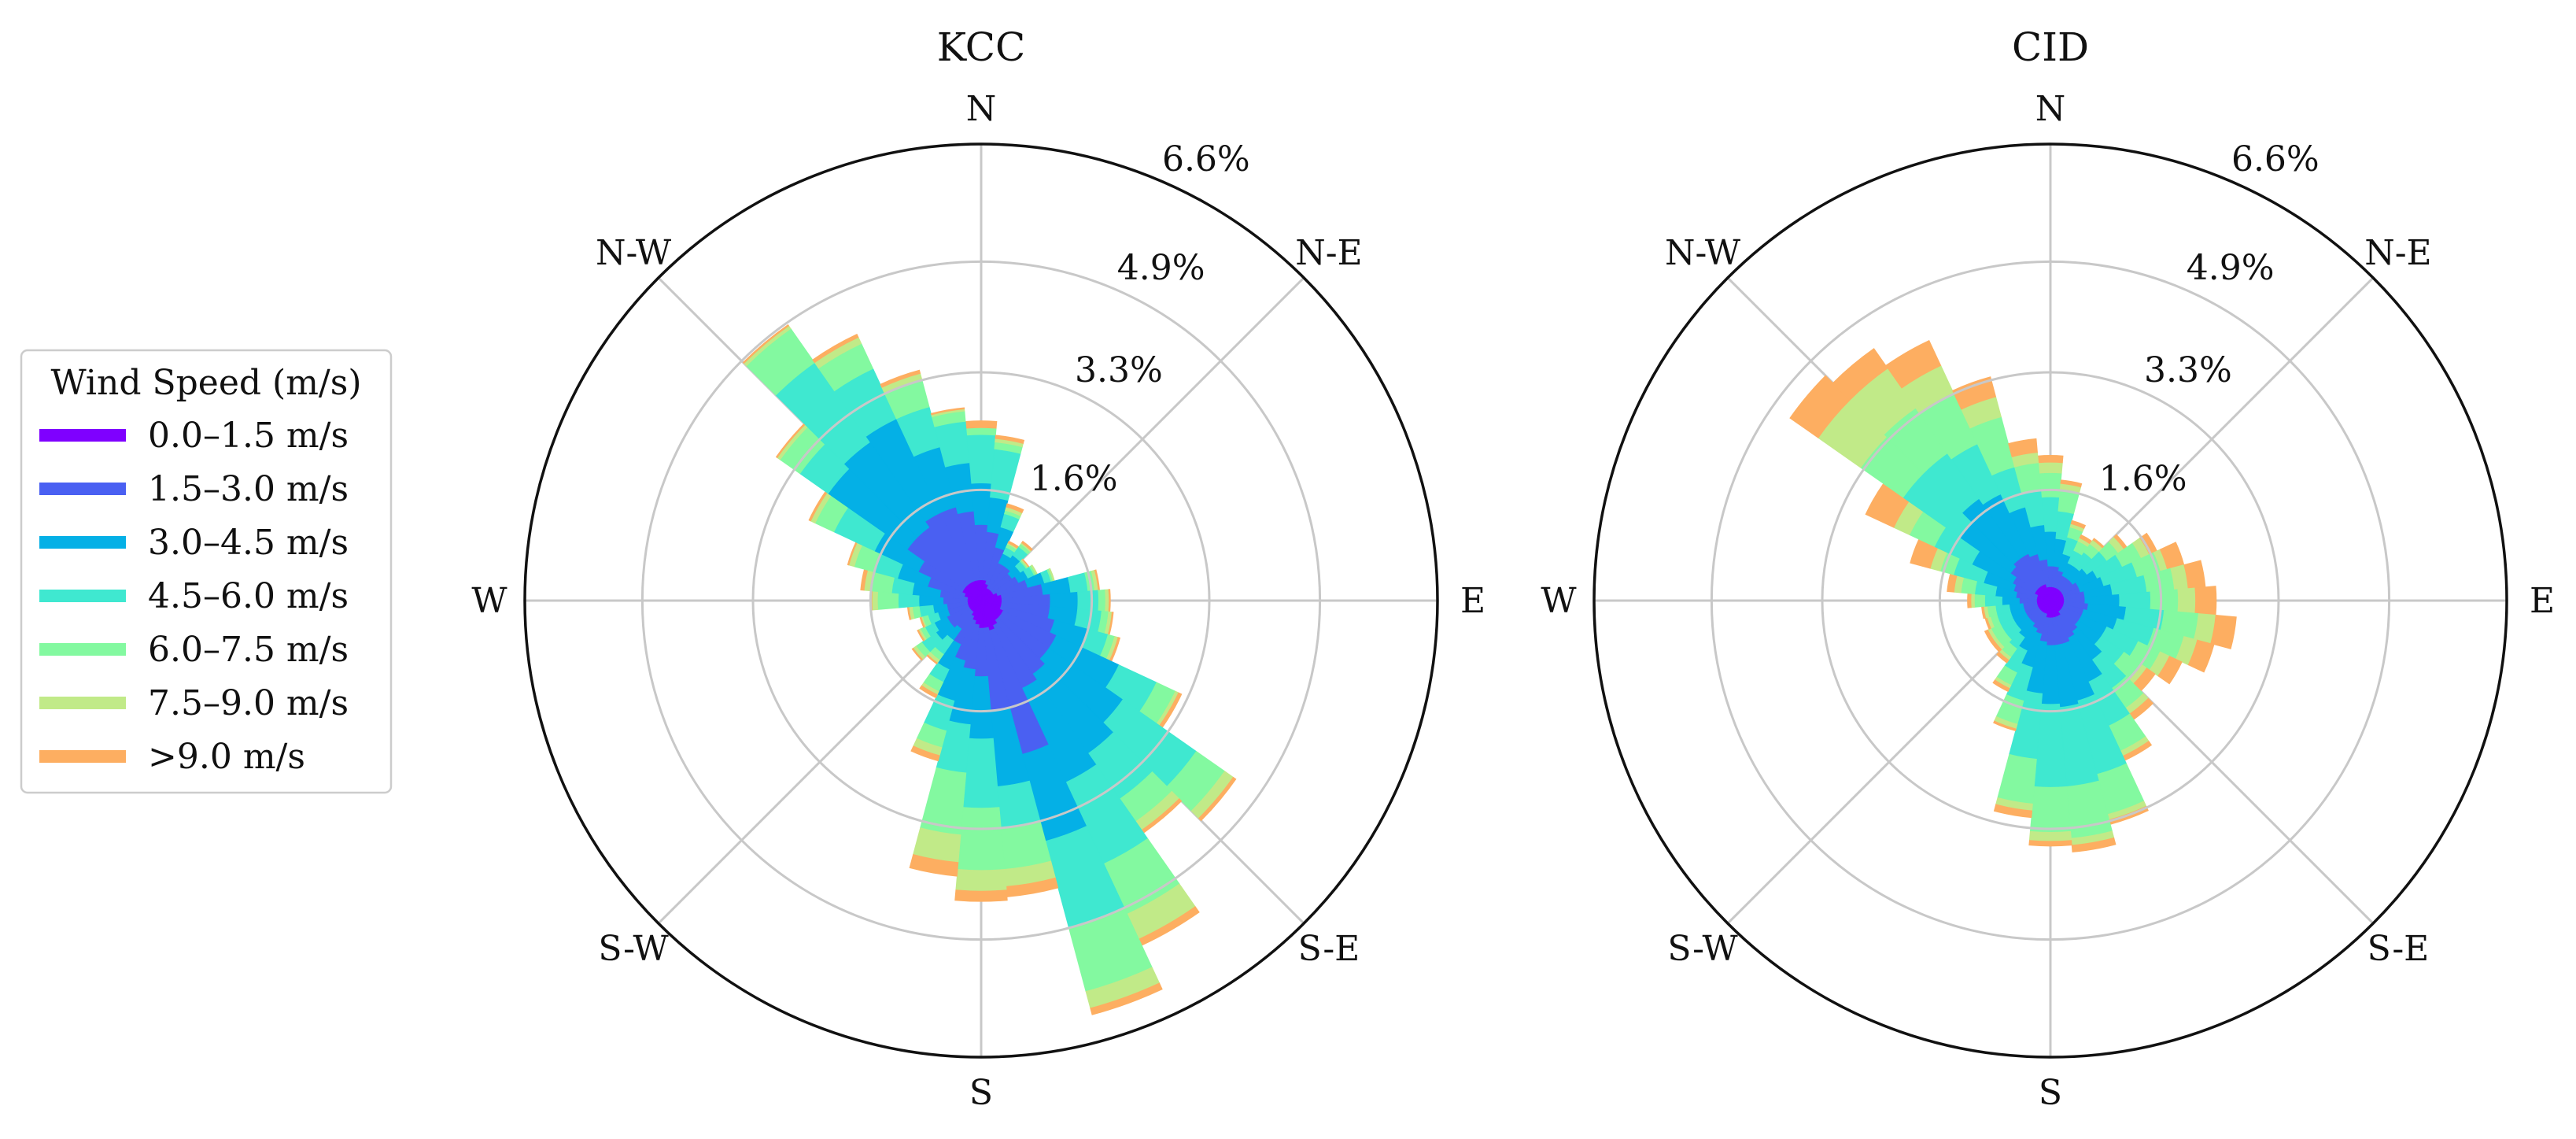 The height and width of the screenshot is (1139, 2576). Describe the element at coordinates (1329, 949) in the screenshot. I see `direction-label-se: S-E` at that location.